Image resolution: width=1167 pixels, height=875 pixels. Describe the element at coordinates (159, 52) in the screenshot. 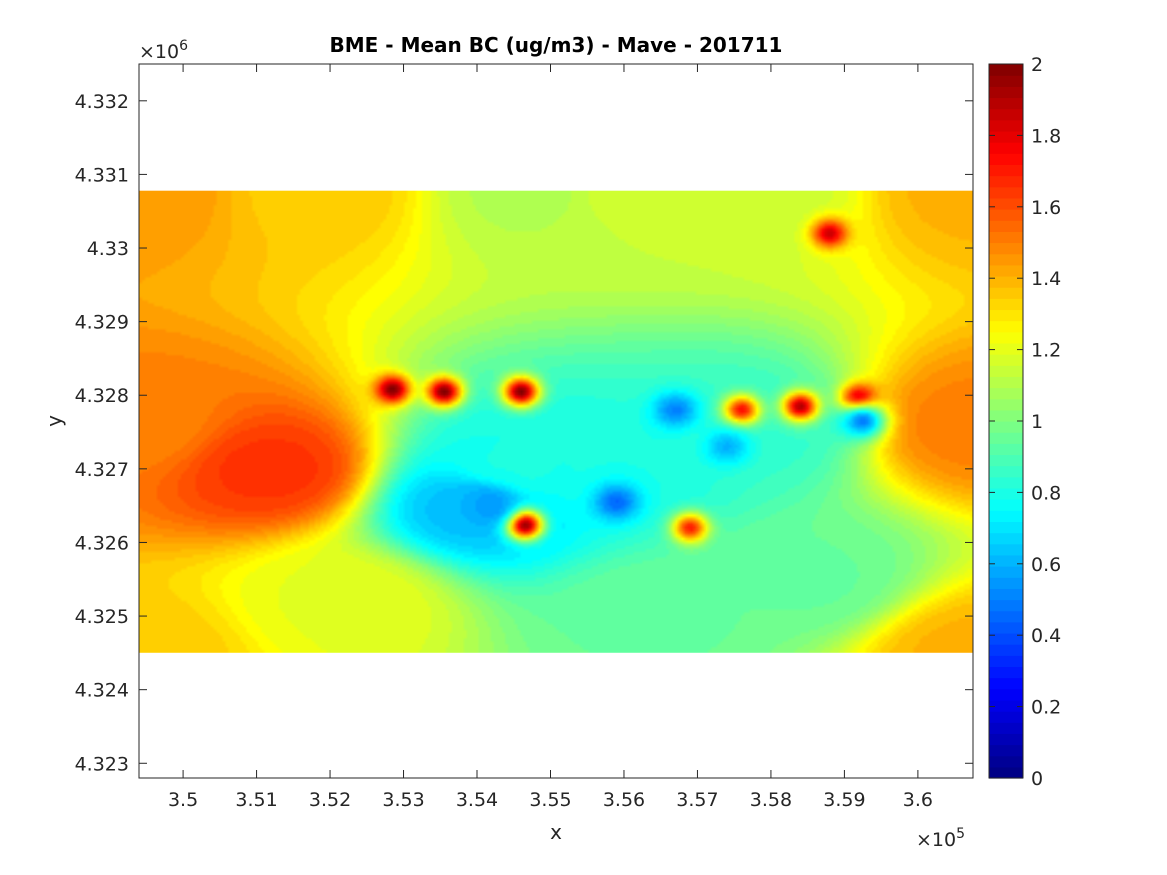

I see `y-exponent-base: ×10` at that location.